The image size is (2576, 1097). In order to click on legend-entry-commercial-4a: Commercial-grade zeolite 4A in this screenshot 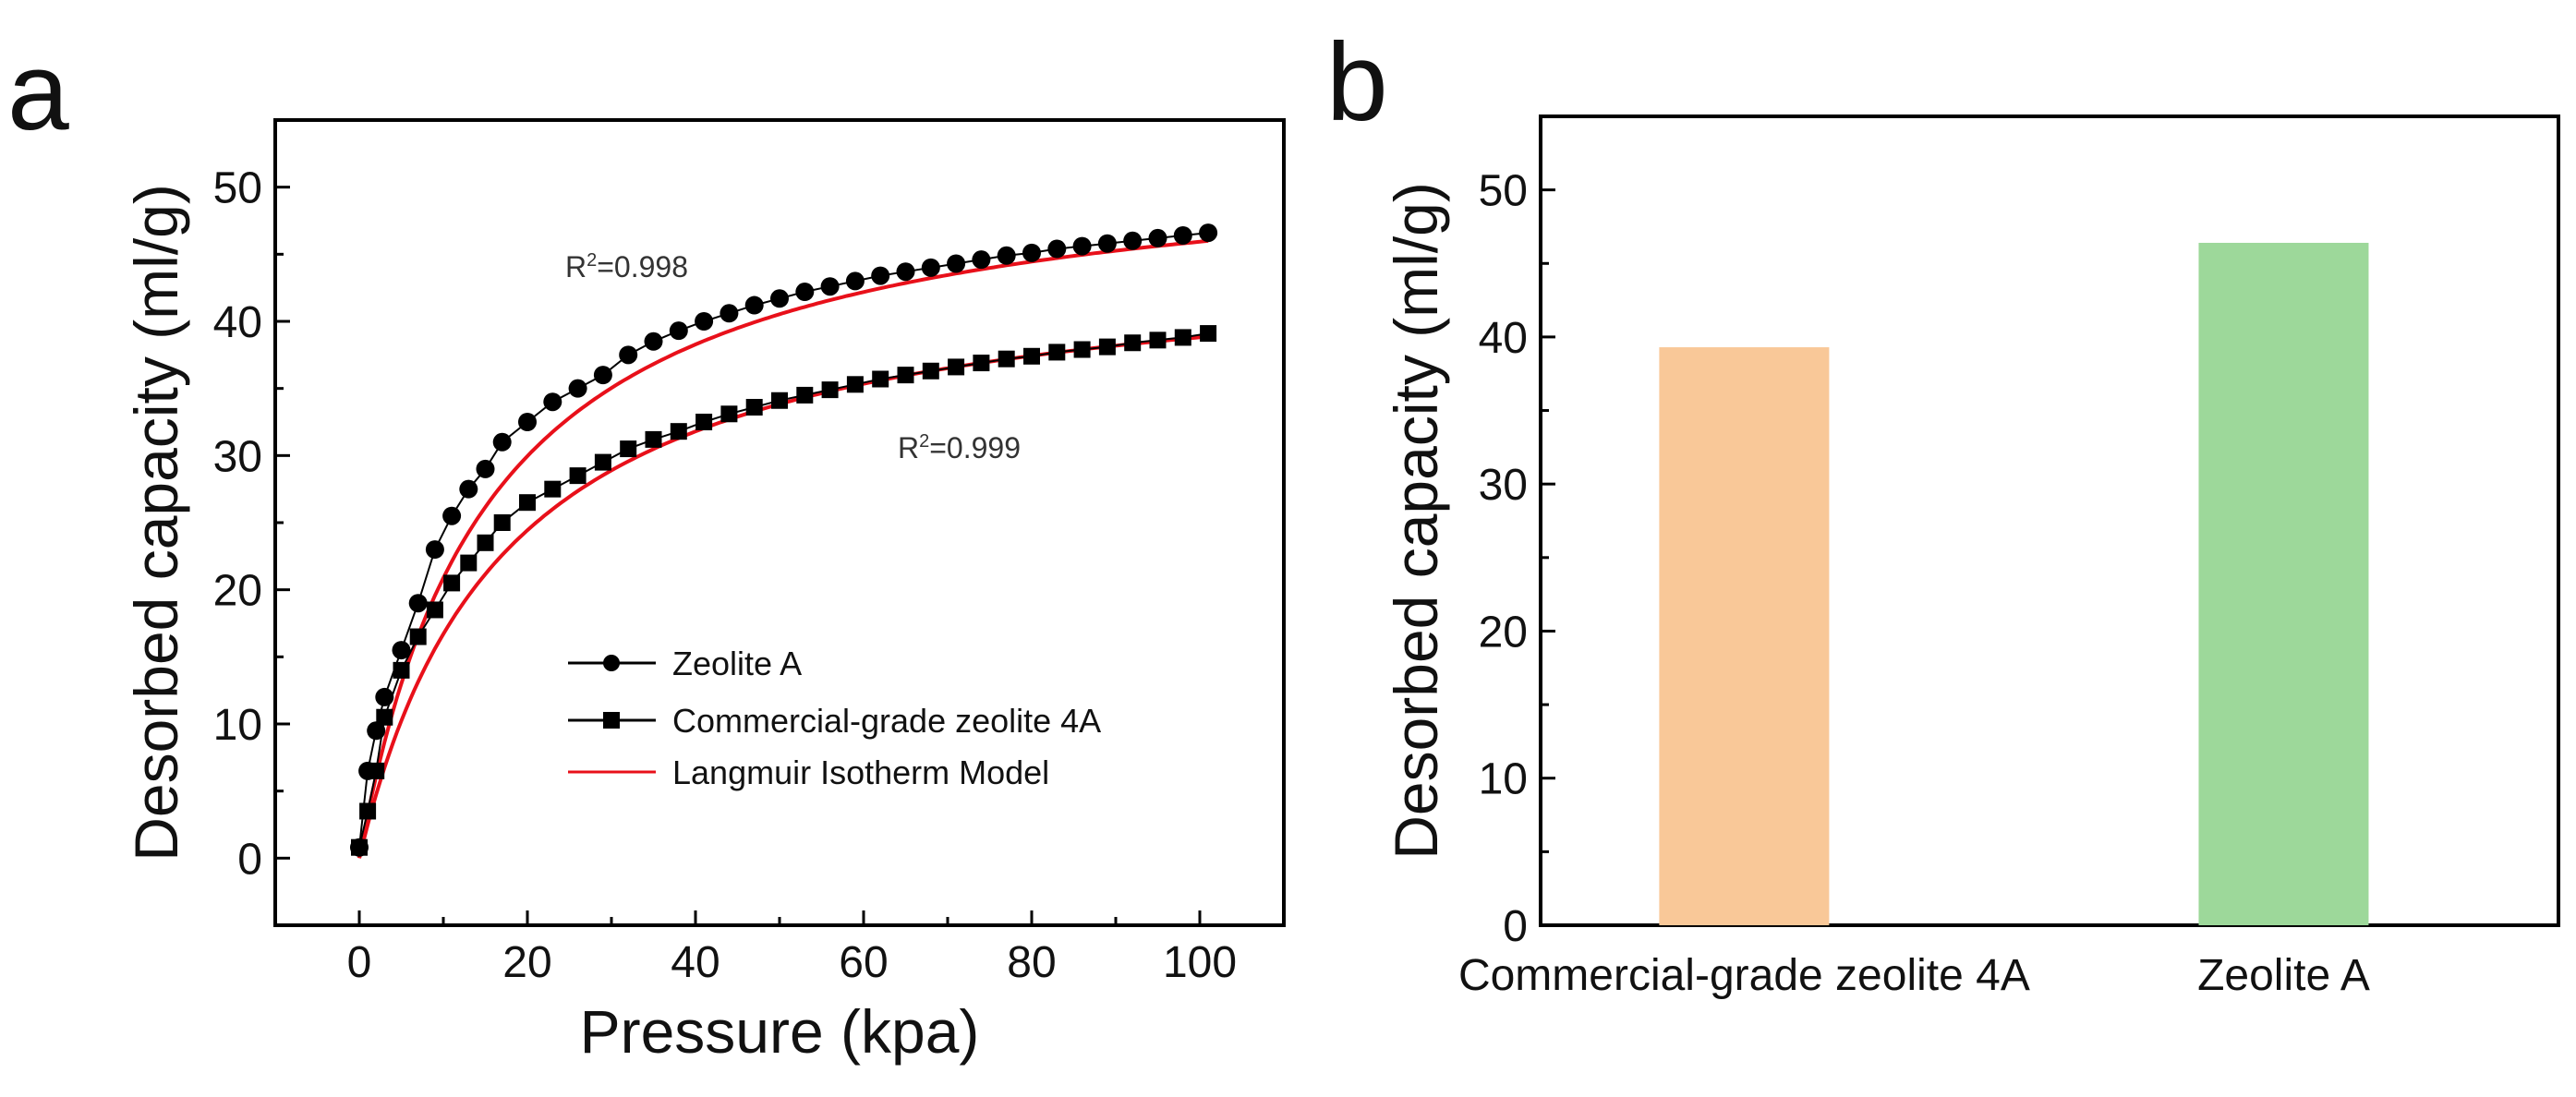, I will do `click(834, 721)`.